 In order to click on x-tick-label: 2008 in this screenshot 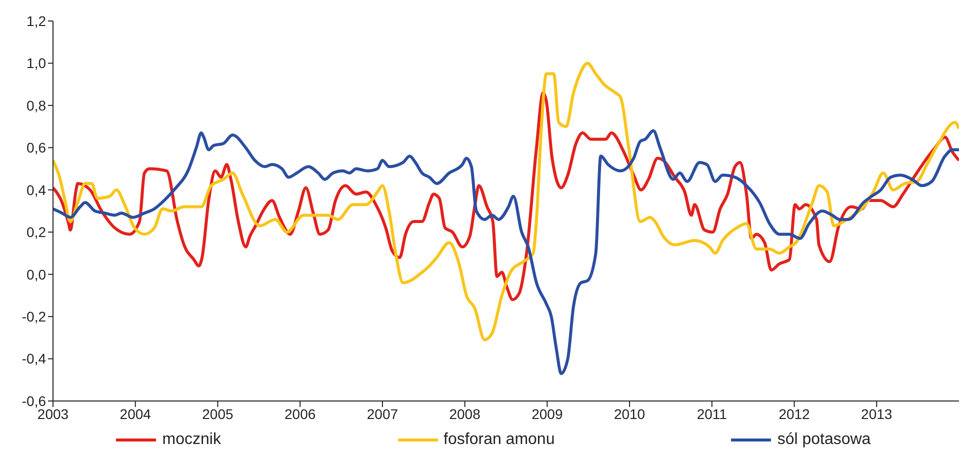, I will do `click(465, 414)`.